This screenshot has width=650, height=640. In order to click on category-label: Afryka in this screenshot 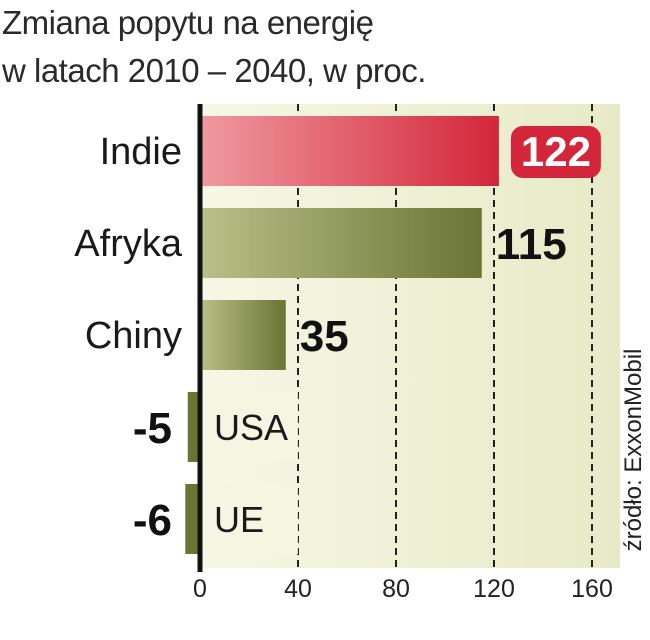, I will do `click(128, 244)`.